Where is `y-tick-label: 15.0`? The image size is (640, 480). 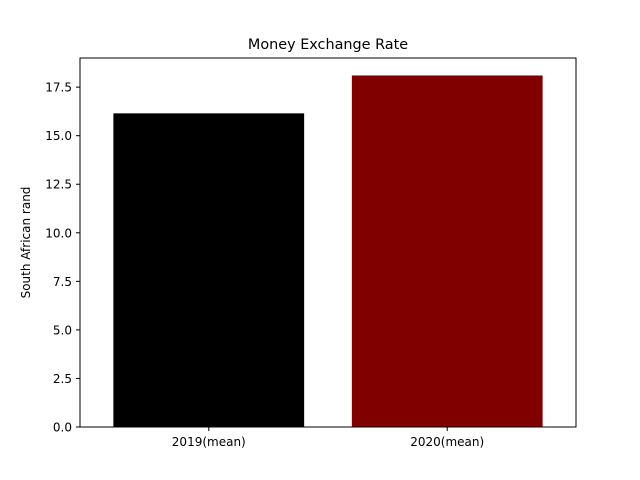
y-tick-label: 15.0 is located at coordinates (58, 136).